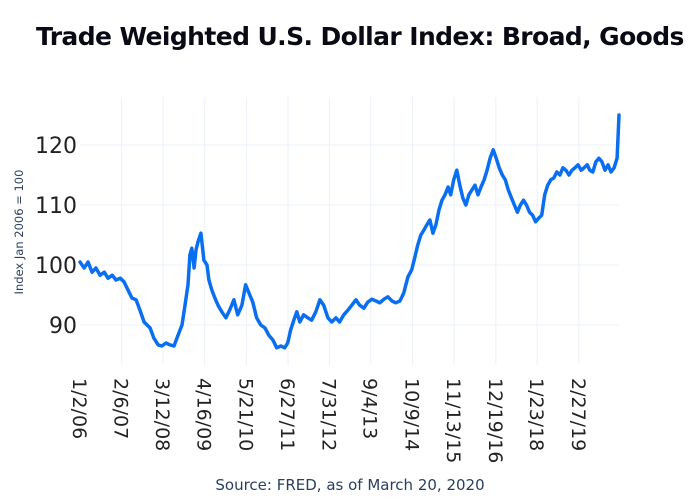 Image resolution: width=700 pixels, height=500 pixels. Describe the element at coordinates (19, 232) in the screenshot. I see `y-axis-label: Index Jan 2006 = 100` at that location.